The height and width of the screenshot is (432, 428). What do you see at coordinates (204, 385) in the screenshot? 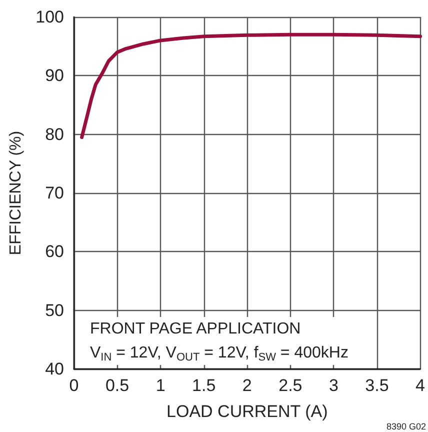
I see `x-tick-label: 1.5` at bounding box center [204, 385].